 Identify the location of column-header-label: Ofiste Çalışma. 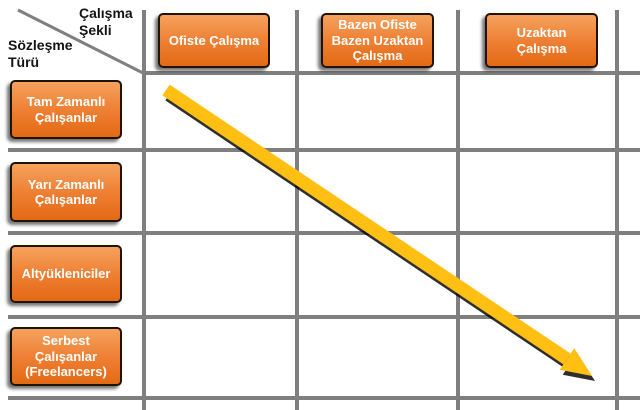
(214, 40).